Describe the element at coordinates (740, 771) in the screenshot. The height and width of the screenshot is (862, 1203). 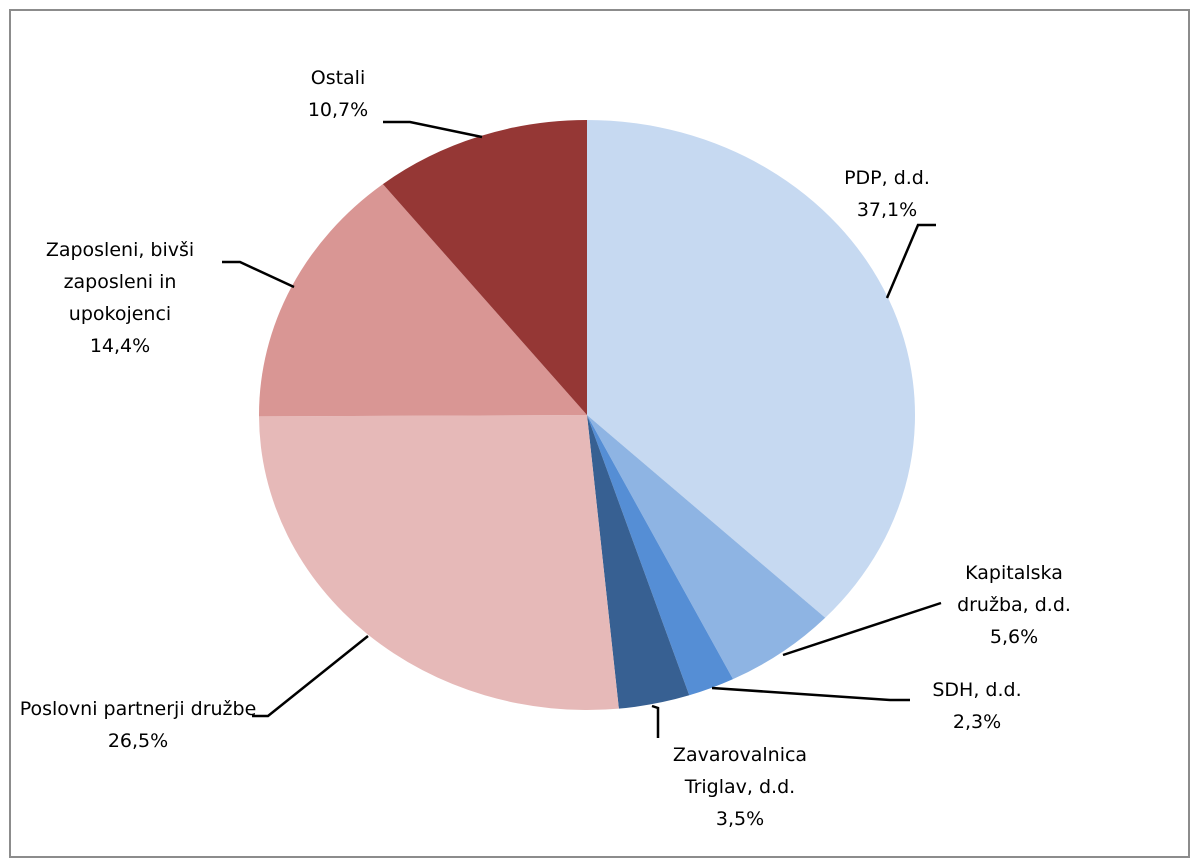
I see `category-label: Zavarovalnica Triglav, d.d.` at that location.